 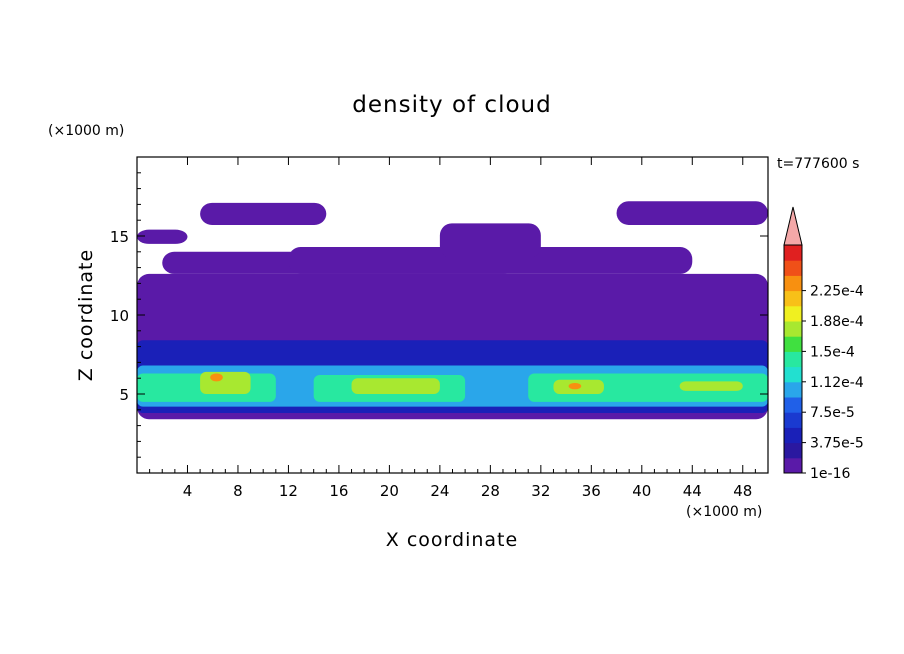 What do you see at coordinates (451, 105) in the screenshot?
I see `chart-title: density of cloud` at bounding box center [451, 105].